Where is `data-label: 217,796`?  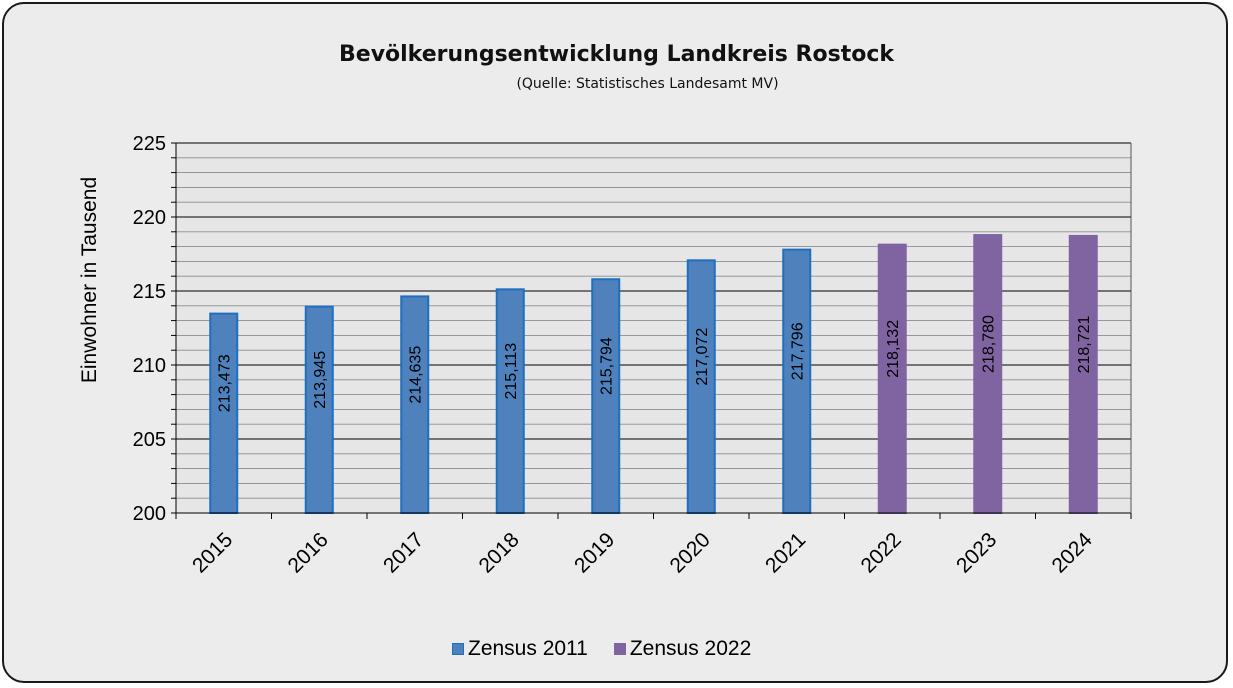
data-label: 217,796 is located at coordinates (798, 351).